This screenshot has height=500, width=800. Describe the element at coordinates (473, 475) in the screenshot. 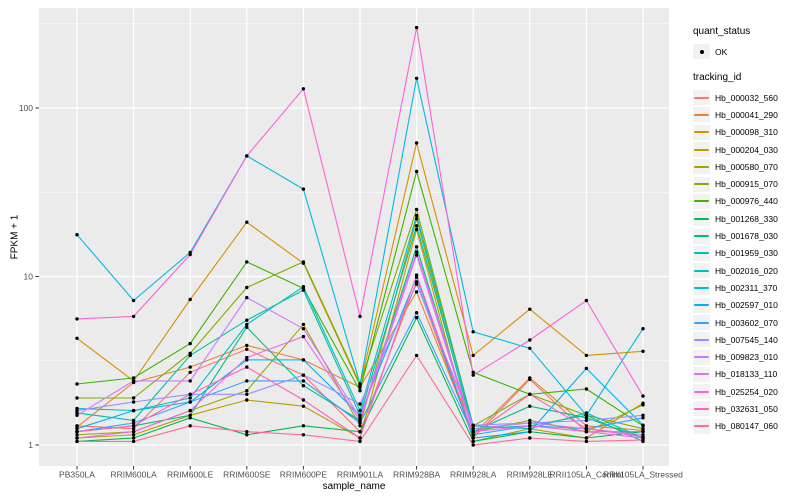

I see `x-tick-label: RRIM928LA` at that location.